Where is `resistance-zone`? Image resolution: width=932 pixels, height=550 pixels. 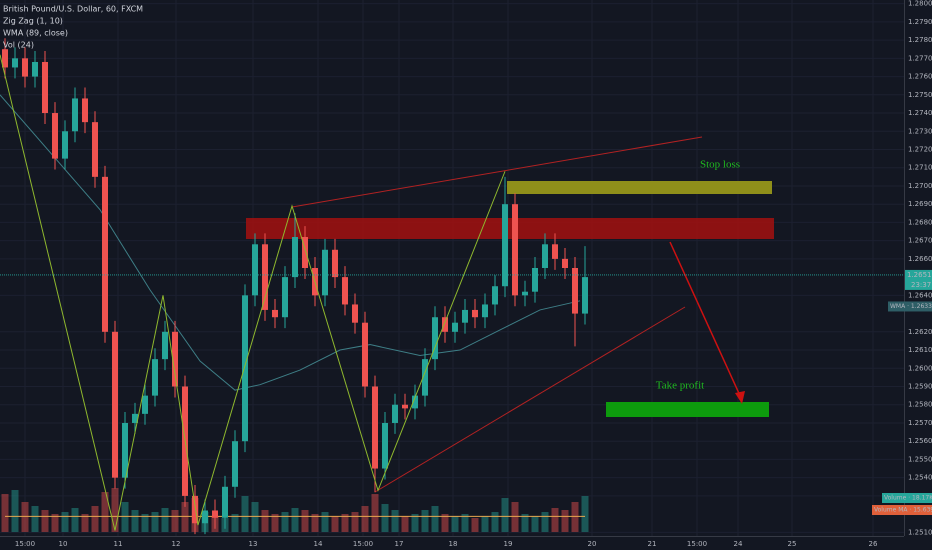 resistance-zone is located at coordinates (510, 228).